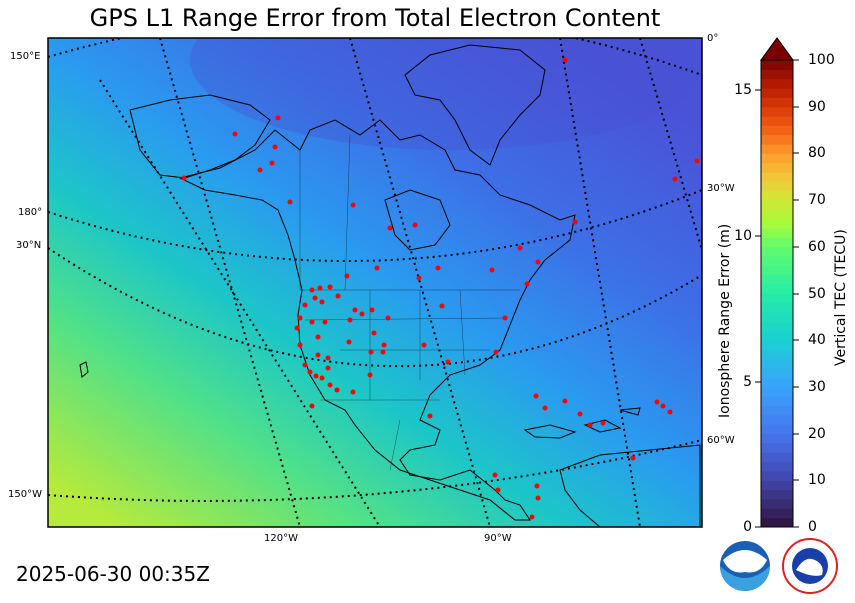 This screenshot has height=603, width=855. I want to click on colorbar-extend-triangle, so click(777, 49).